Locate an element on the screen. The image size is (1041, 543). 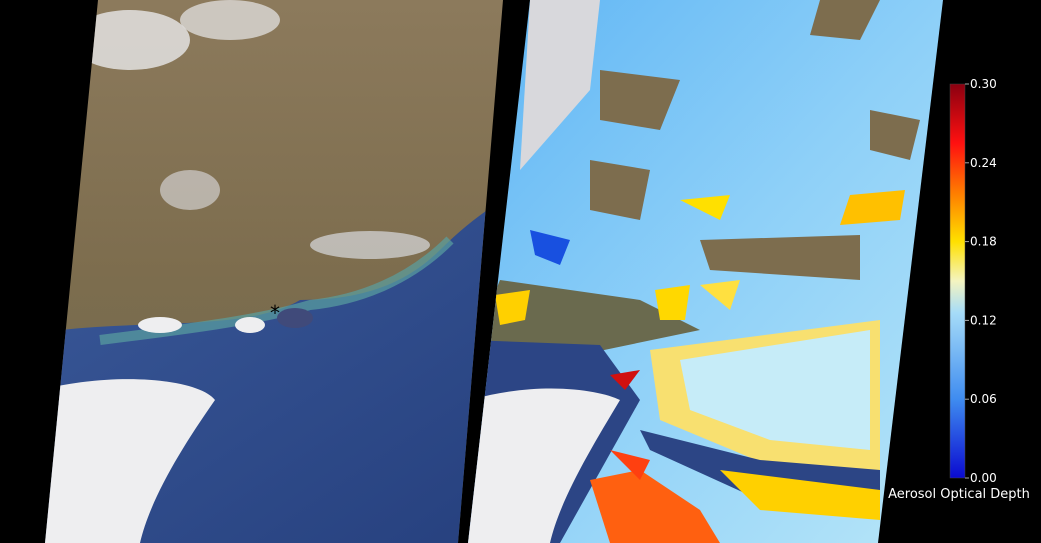
colorbar-tick-label: 0.06 is located at coordinates (983, 399).